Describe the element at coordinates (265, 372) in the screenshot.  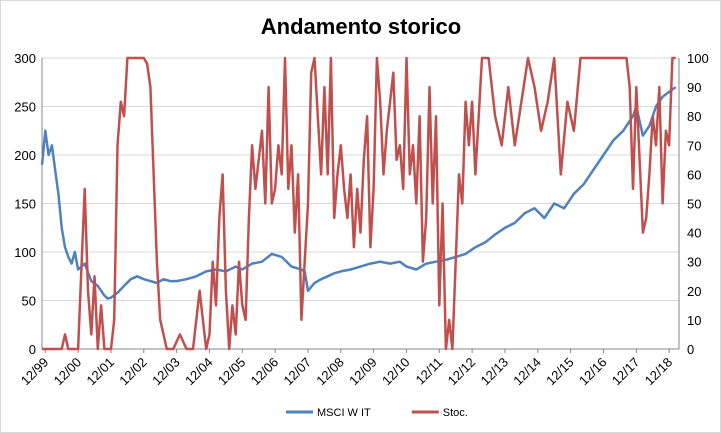
I see `x-tick-label: 12/06` at that location.